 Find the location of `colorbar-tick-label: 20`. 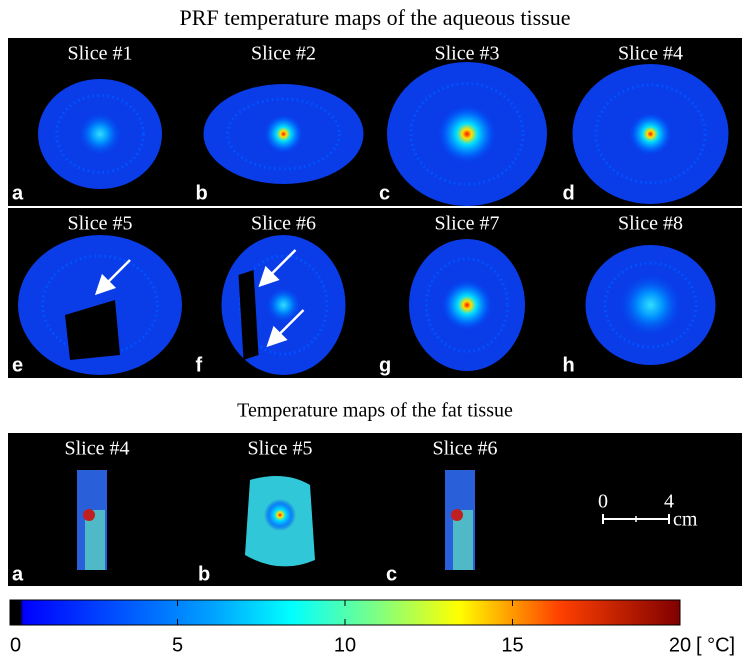

colorbar-tick-label: 20 is located at coordinates (680, 645).